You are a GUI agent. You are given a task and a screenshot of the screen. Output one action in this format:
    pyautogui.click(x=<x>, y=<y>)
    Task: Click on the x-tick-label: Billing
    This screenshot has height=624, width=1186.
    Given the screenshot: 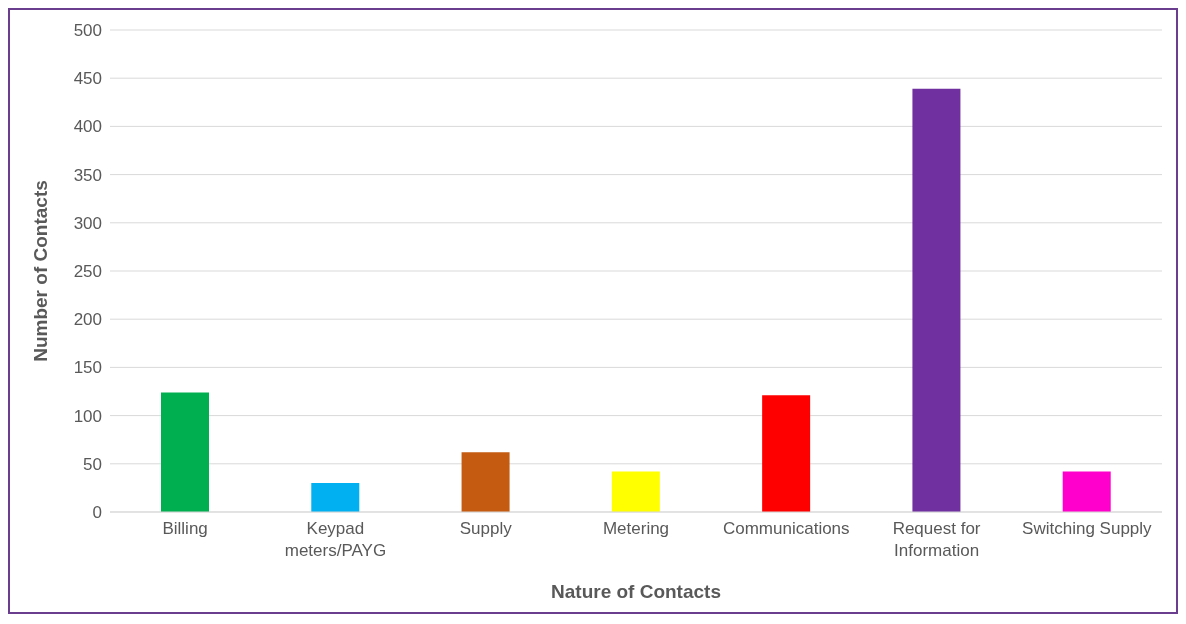 What is the action you would take?
    pyautogui.click(x=185, y=528)
    